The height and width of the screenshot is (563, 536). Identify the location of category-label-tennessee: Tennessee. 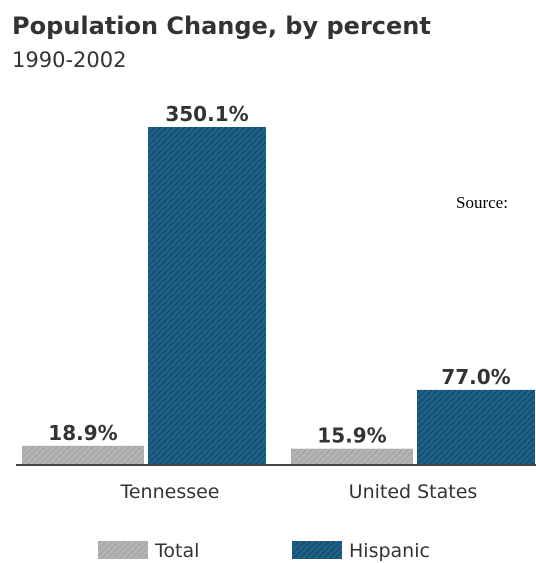
(169, 492).